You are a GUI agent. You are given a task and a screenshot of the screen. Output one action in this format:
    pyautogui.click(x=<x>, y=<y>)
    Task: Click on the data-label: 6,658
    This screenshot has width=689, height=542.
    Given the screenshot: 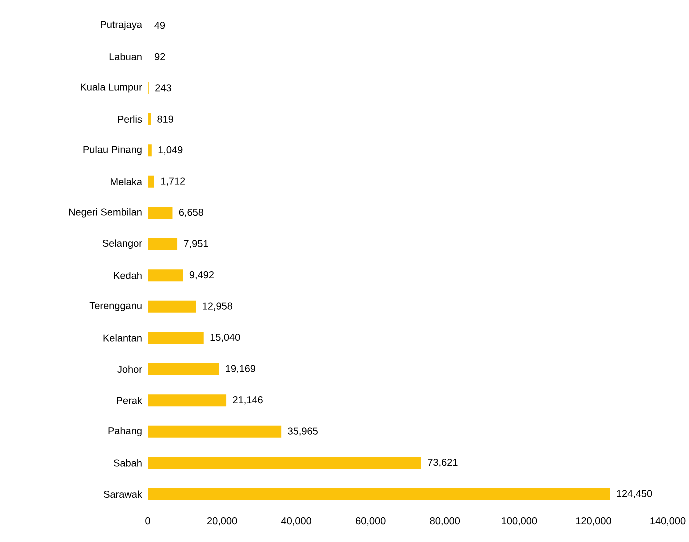 What is the action you would take?
    pyautogui.click(x=191, y=213)
    